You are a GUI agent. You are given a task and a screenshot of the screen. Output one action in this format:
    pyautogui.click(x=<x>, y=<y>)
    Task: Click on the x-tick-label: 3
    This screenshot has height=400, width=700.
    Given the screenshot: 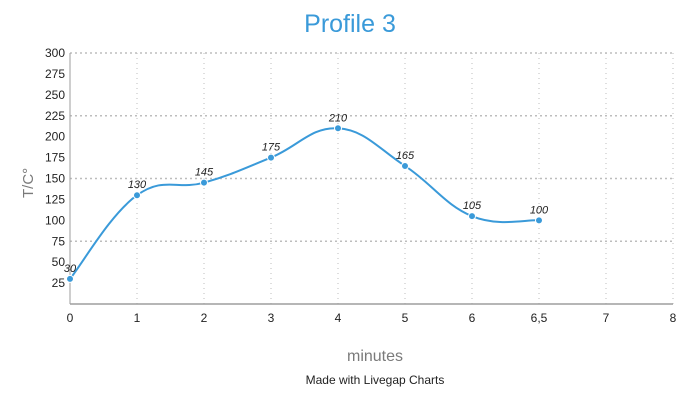 What is the action you would take?
    pyautogui.click(x=271, y=318)
    